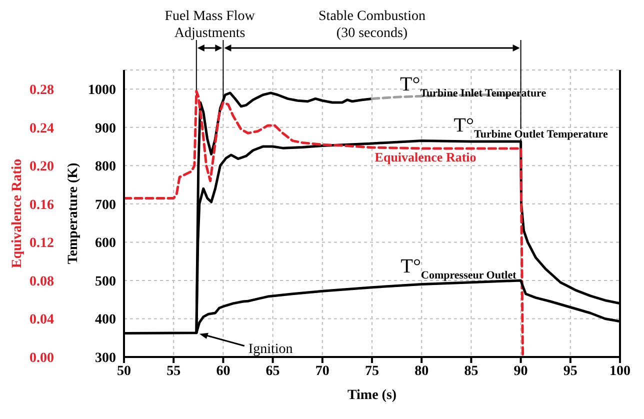 The width and height of the screenshot is (644, 419). What do you see at coordinates (471, 371) in the screenshot?
I see `x-tick-label: 85` at bounding box center [471, 371].